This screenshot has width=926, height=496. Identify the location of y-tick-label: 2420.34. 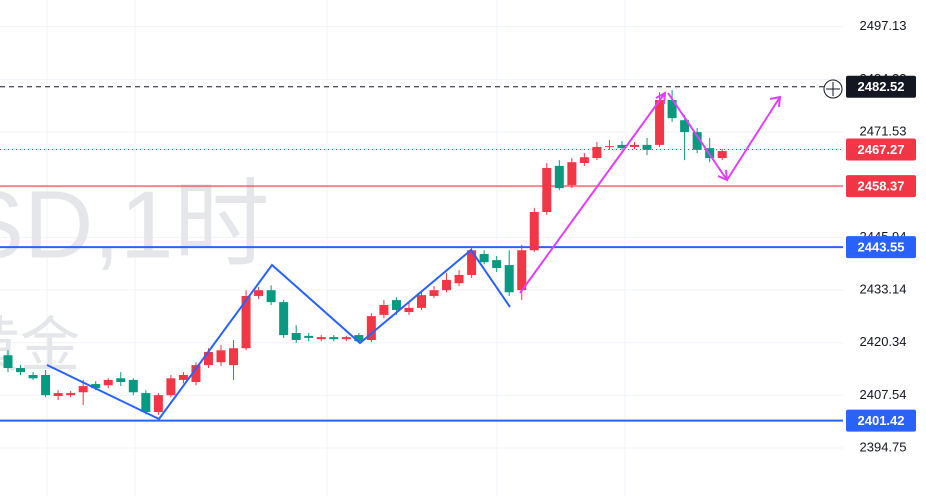
(883, 341).